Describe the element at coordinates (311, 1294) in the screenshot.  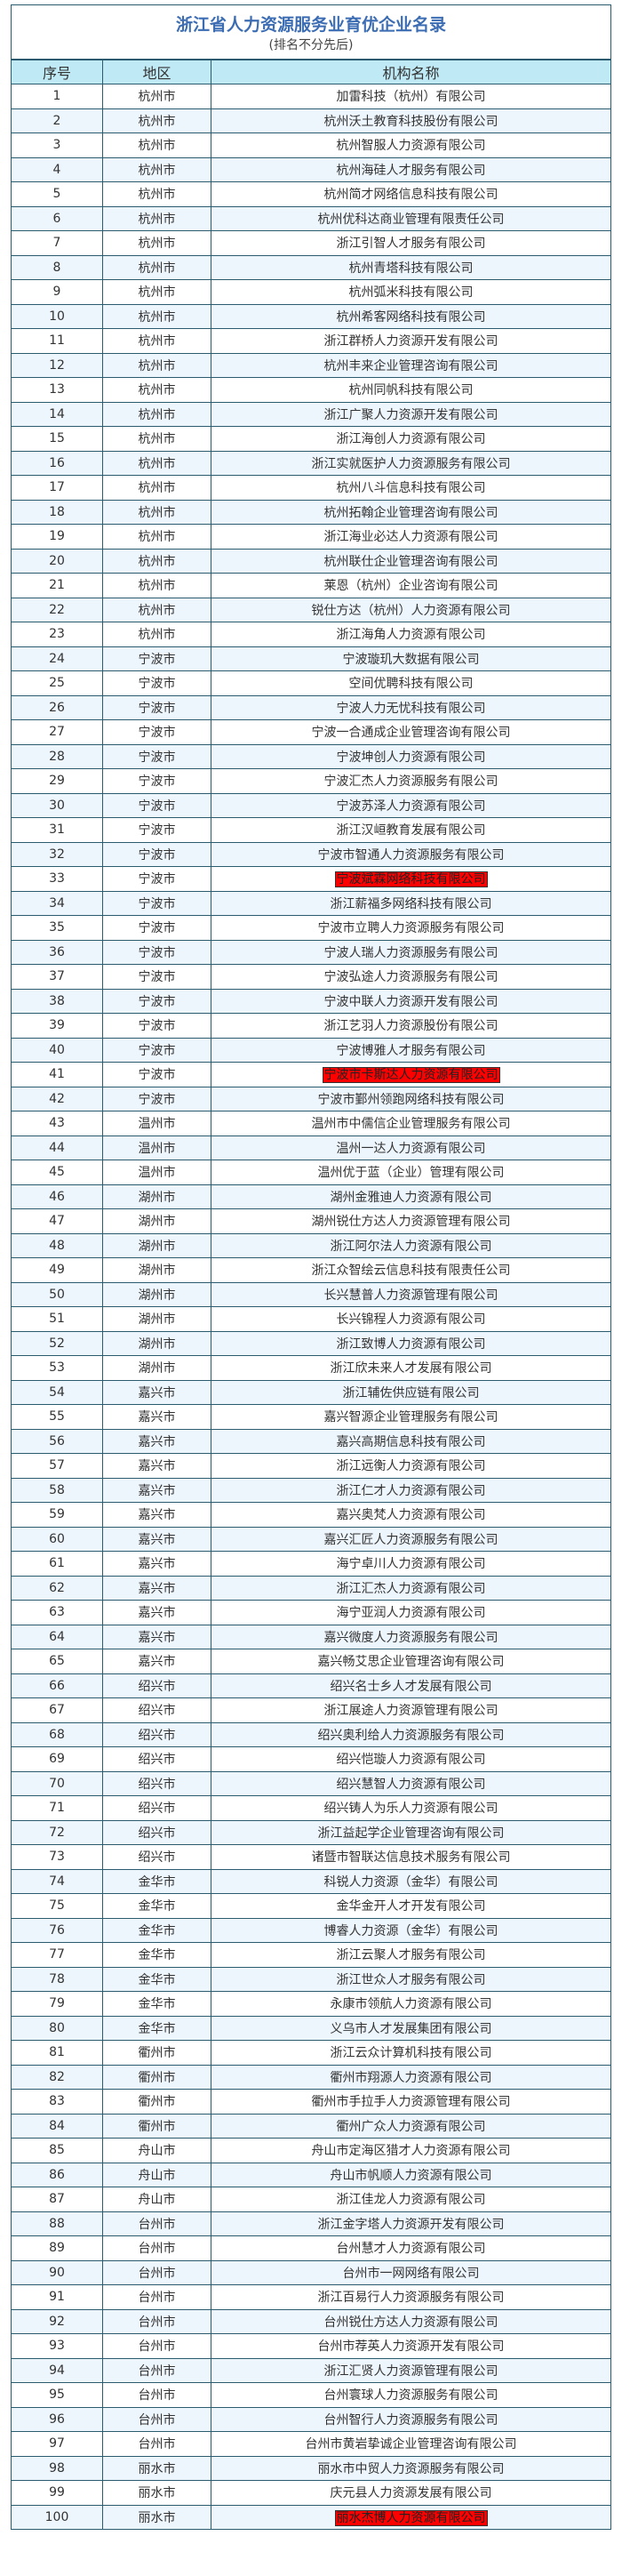
I see `table-row: 50 湖州市 长兴慧普人力资源管理有限公司` at that location.